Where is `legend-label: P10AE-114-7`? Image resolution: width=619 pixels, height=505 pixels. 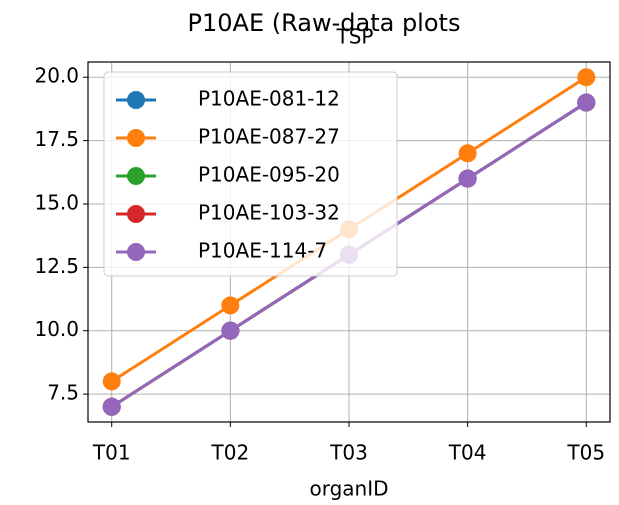
legend-label: P10AE-114-7 is located at coordinates (262, 251).